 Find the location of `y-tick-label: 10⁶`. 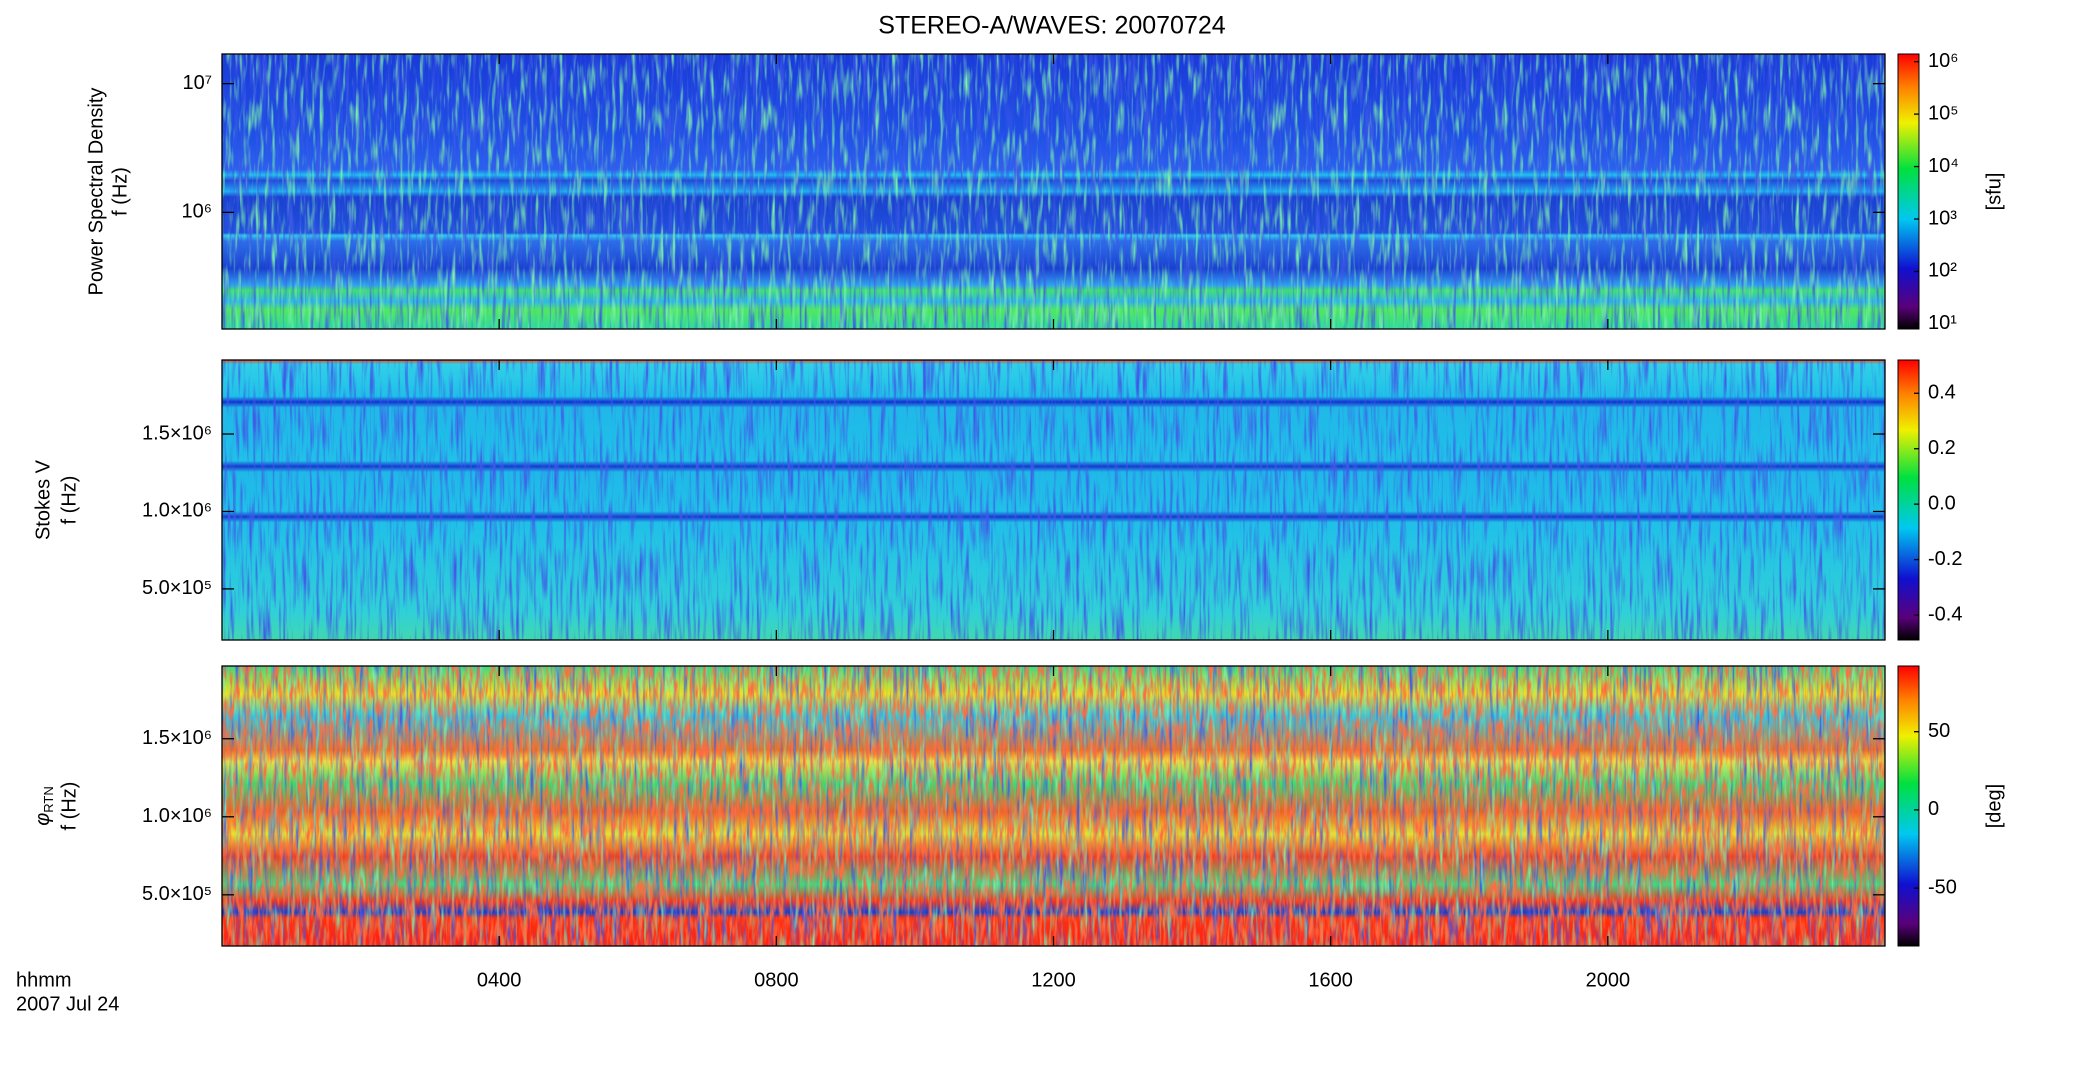

y-tick-label: 10⁶ is located at coordinates (197, 212).